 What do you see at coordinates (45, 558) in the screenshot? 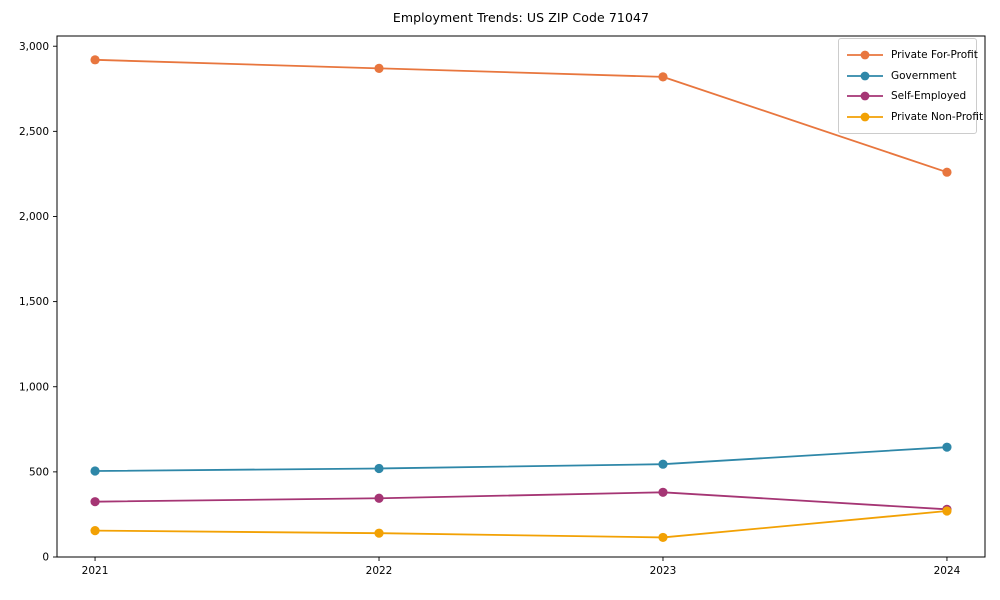
I see `y-tick-label: 0` at bounding box center [45, 558].